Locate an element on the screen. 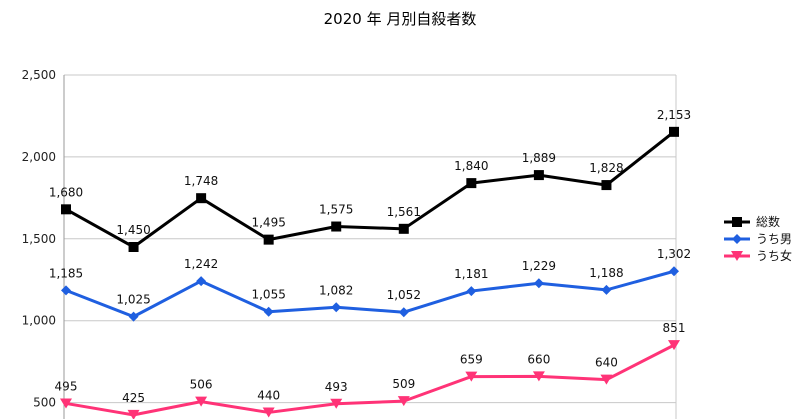 The width and height of the screenshot is (800, 419). legend-label: うち男 is located at coordinates (774, 239).